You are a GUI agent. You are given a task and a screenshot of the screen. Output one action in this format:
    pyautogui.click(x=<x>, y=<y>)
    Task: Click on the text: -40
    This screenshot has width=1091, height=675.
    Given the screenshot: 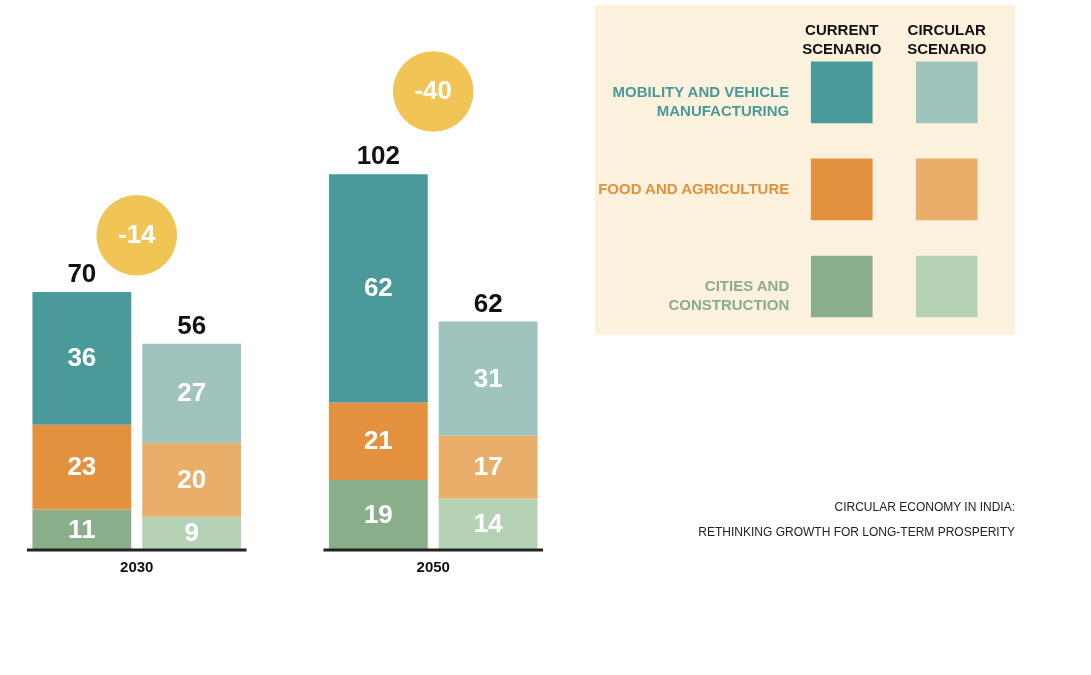 What is the action you would take?
    pyautogui.click(x=433, y=90)
    